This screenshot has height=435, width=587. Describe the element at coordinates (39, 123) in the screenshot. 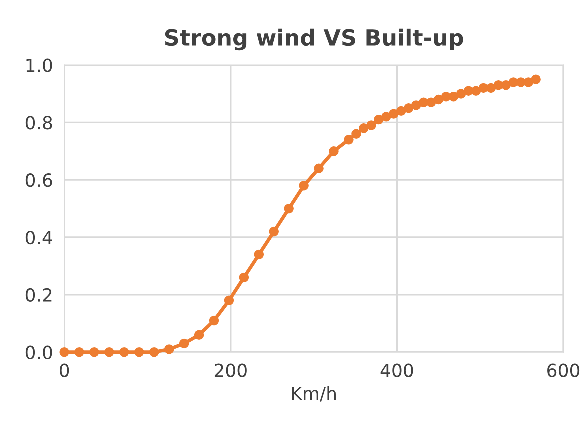

I see `y-tick-label: 0.8` at that location.